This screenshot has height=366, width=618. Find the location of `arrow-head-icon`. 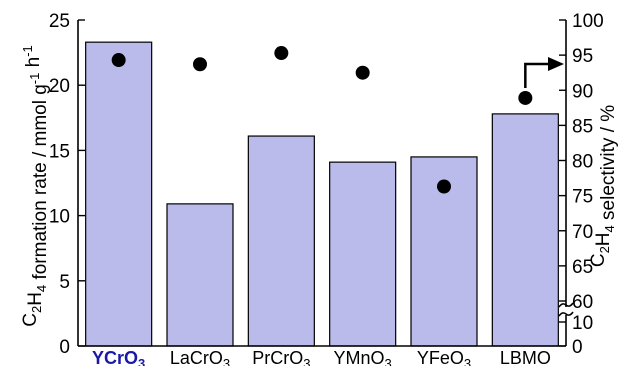

arrow-head-icon is located at coordinates (556, 64).